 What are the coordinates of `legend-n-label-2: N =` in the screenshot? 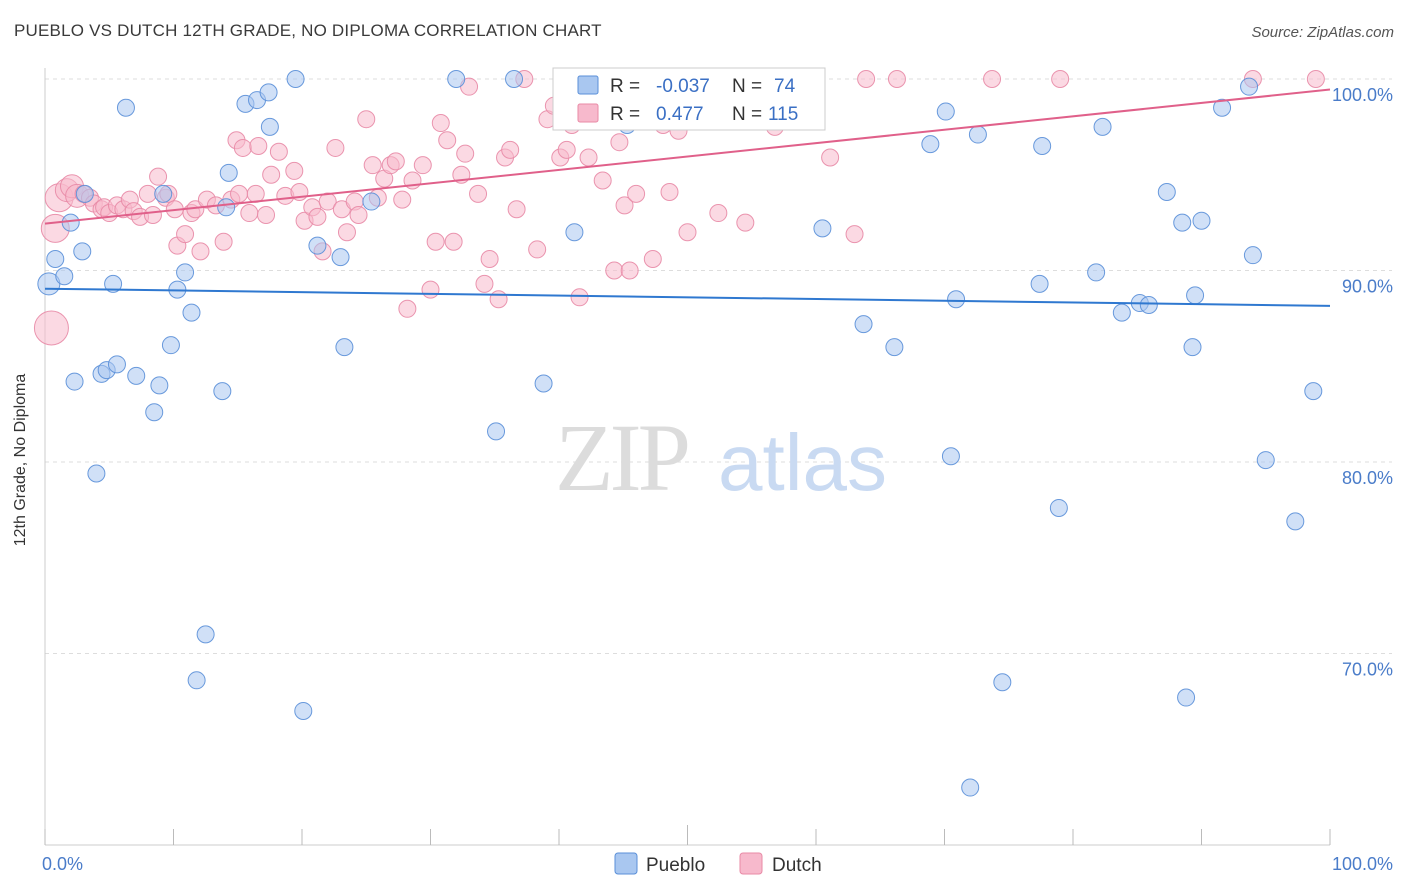 It's located at (747, 114).